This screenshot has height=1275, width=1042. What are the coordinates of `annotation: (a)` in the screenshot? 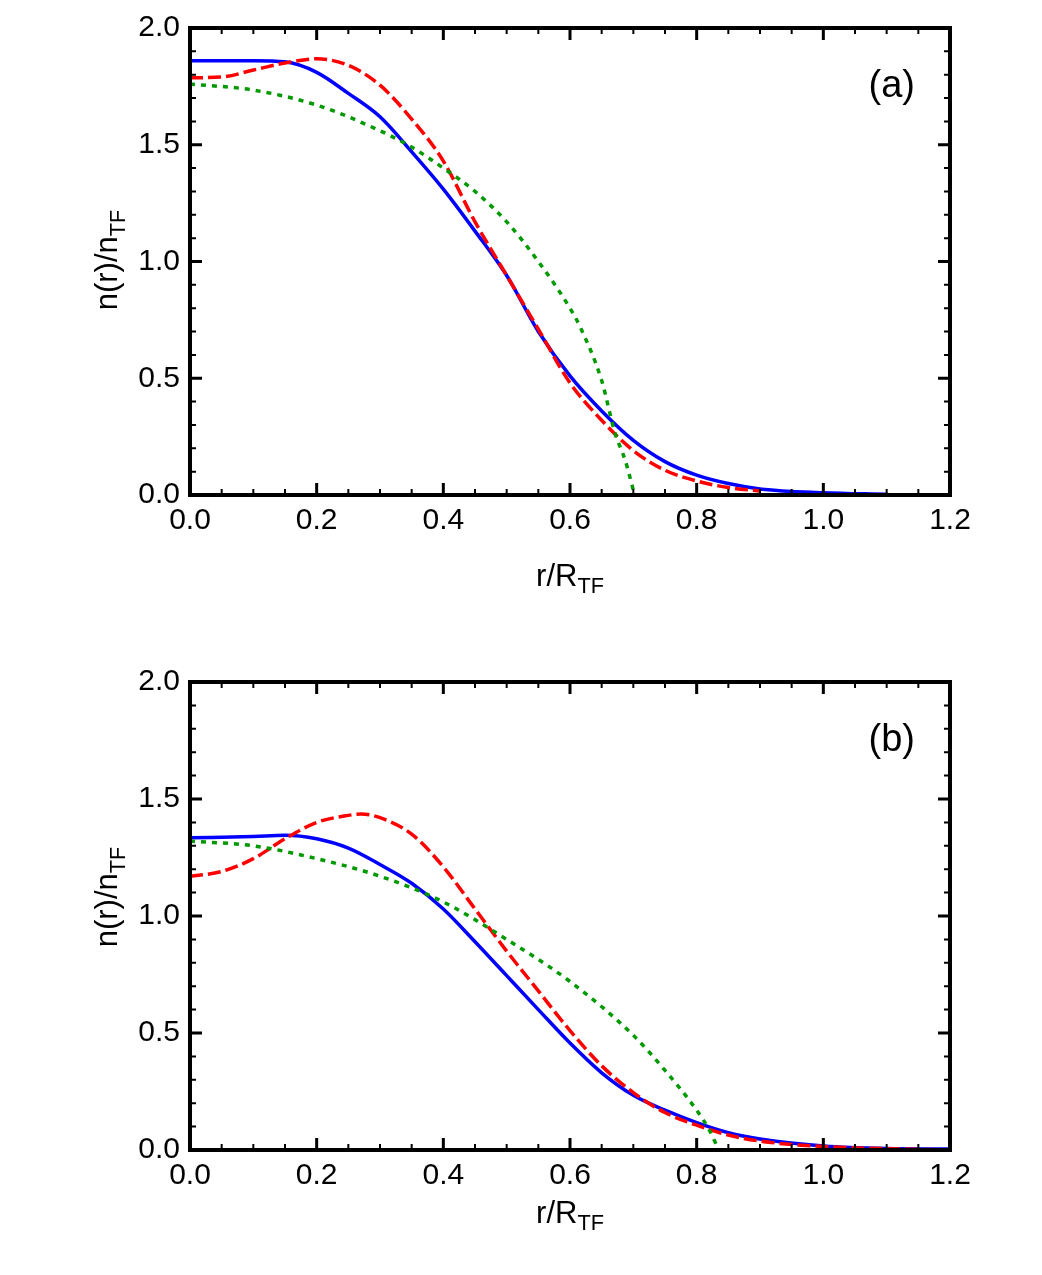 It's located at (891, 84).